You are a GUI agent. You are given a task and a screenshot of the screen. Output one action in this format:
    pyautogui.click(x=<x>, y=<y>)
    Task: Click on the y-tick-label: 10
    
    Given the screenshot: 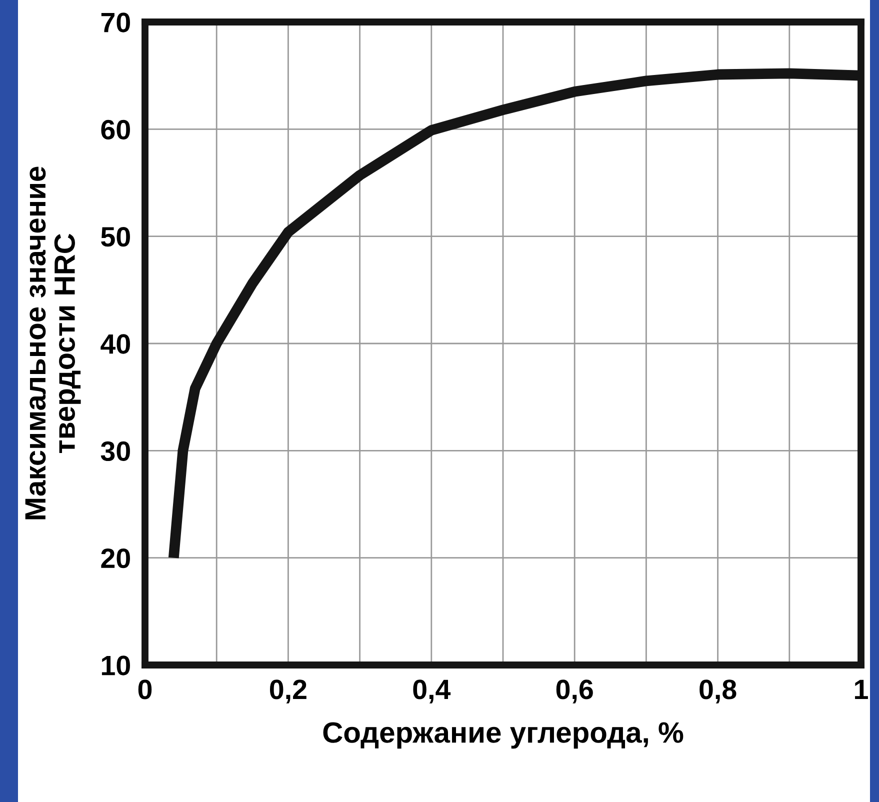 What is the action you would take?
    pyautogui.click(x=116, y=666)
    